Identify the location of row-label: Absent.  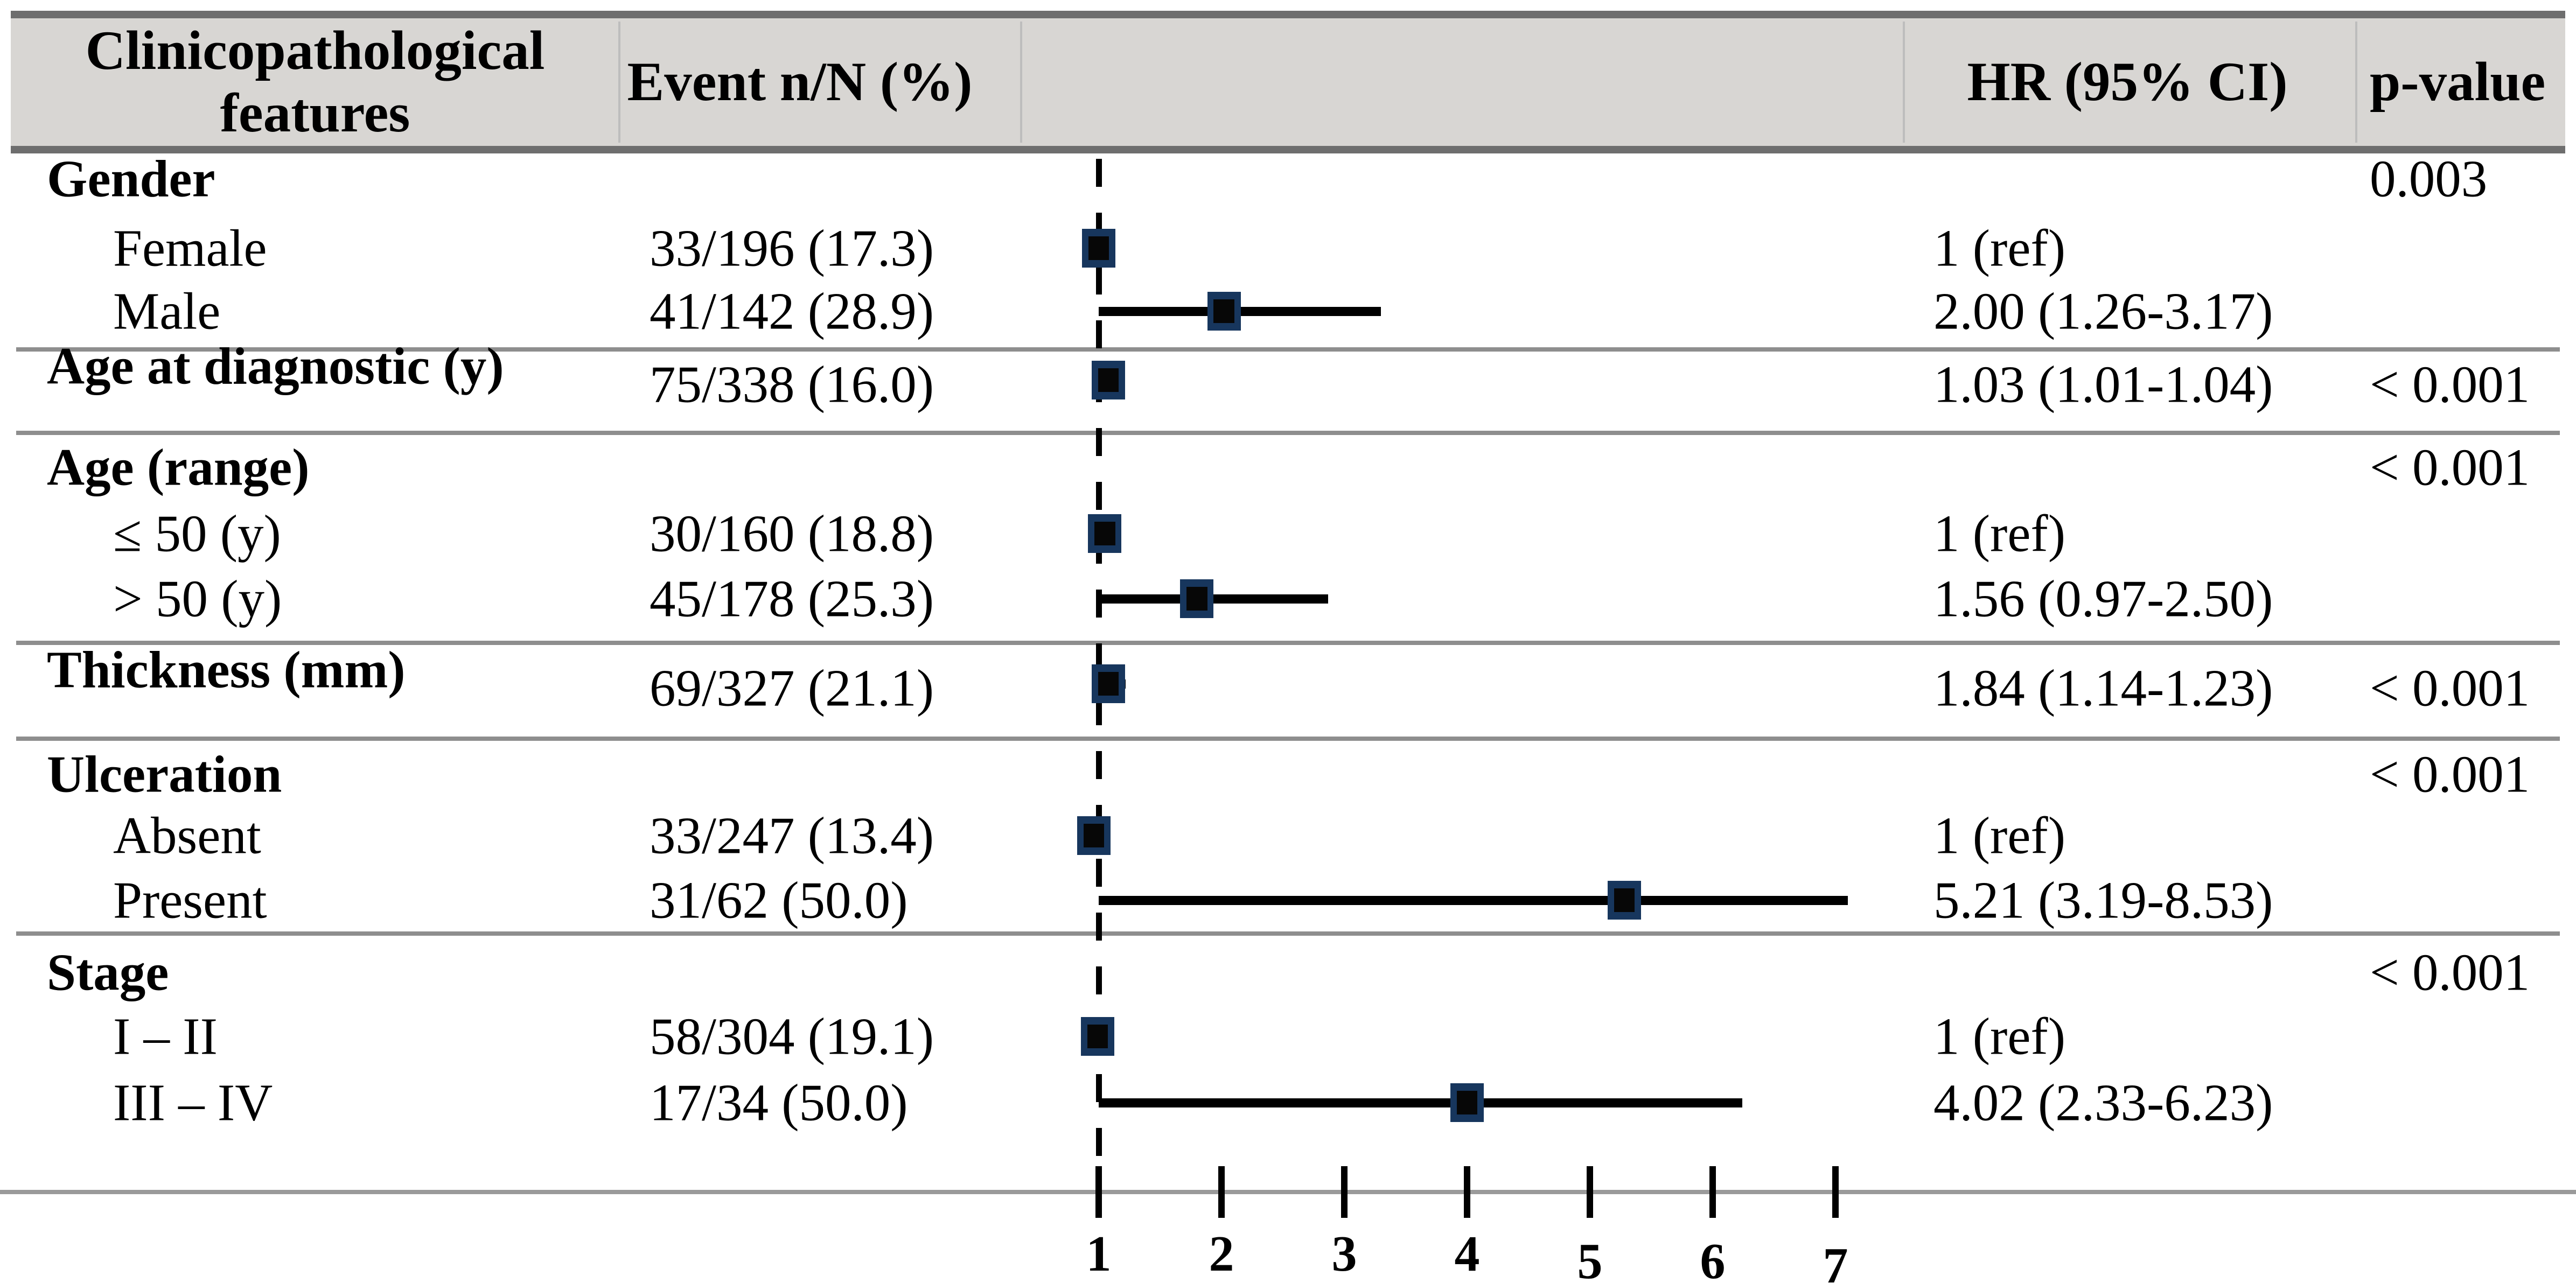
(187, 836).